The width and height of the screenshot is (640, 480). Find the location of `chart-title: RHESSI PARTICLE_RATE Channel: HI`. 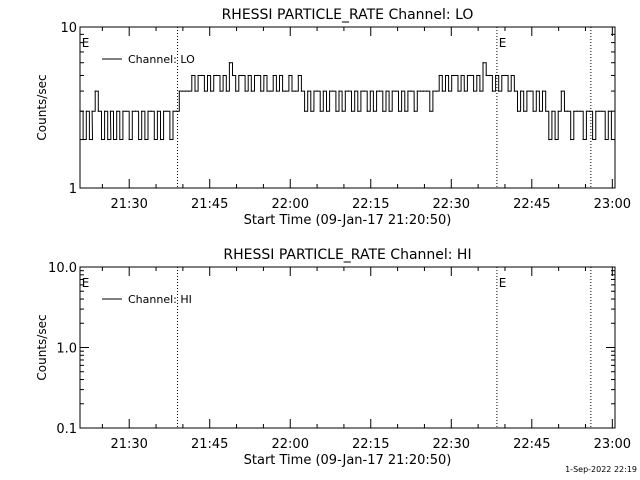

chart-title: RHESSI PARTICLE_RATE Channel: HI is located at coordinates (347, 255).